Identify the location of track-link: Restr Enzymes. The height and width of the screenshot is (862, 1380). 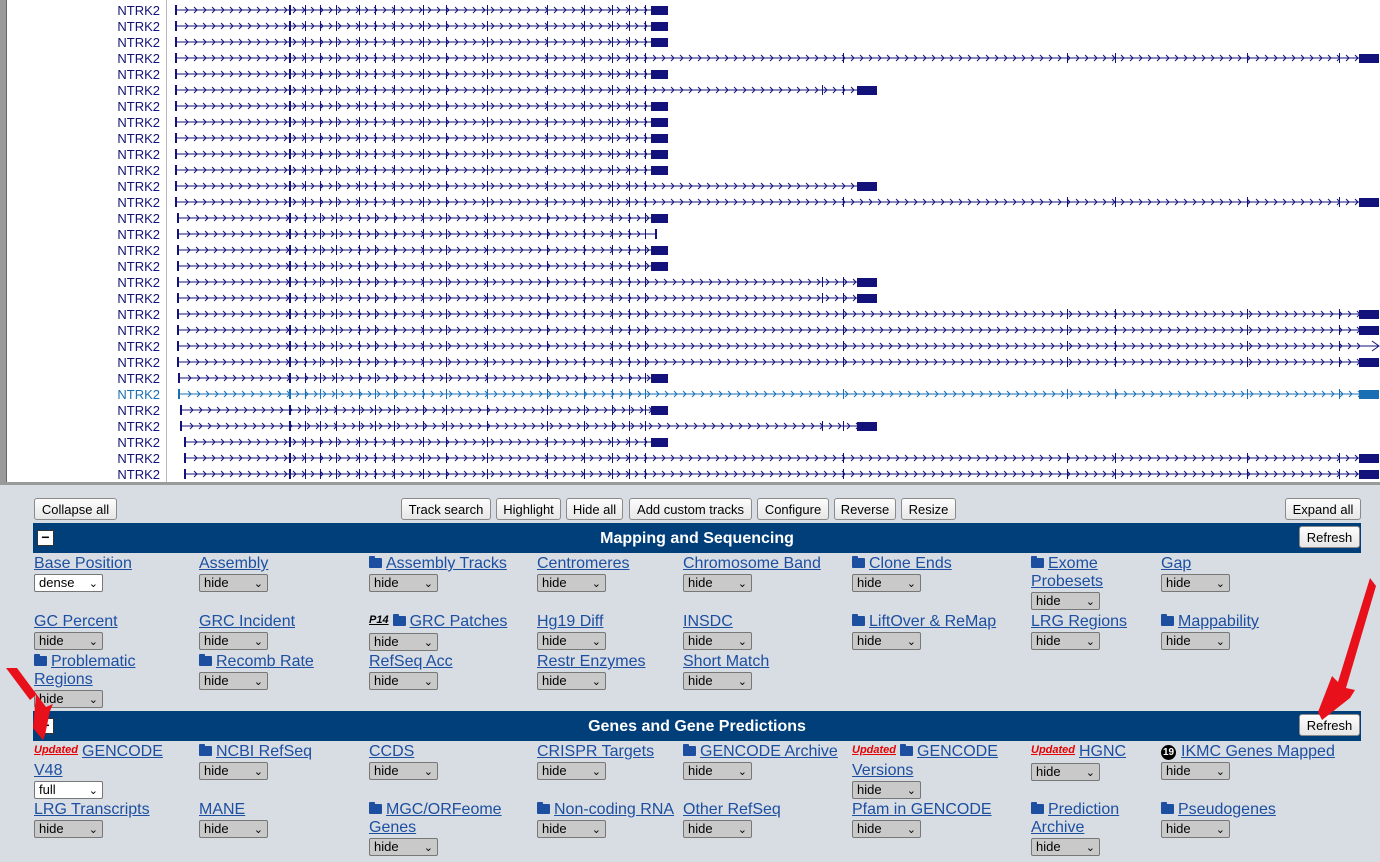
(591, 661).